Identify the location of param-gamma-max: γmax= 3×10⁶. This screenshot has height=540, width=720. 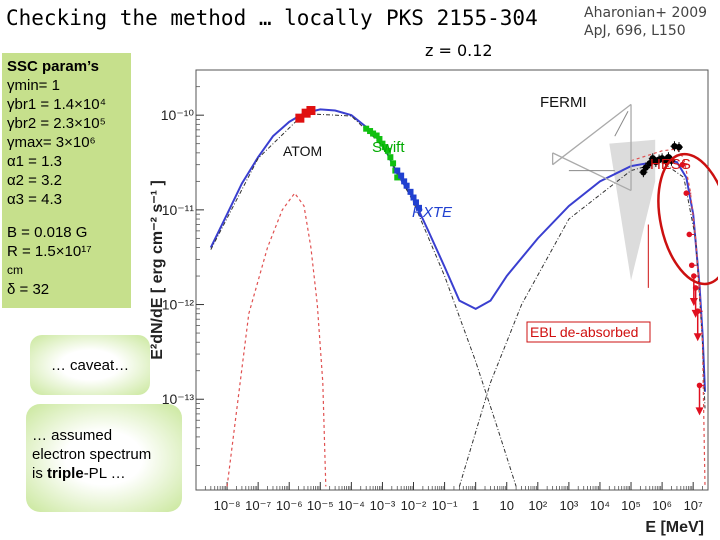
(51, 142).